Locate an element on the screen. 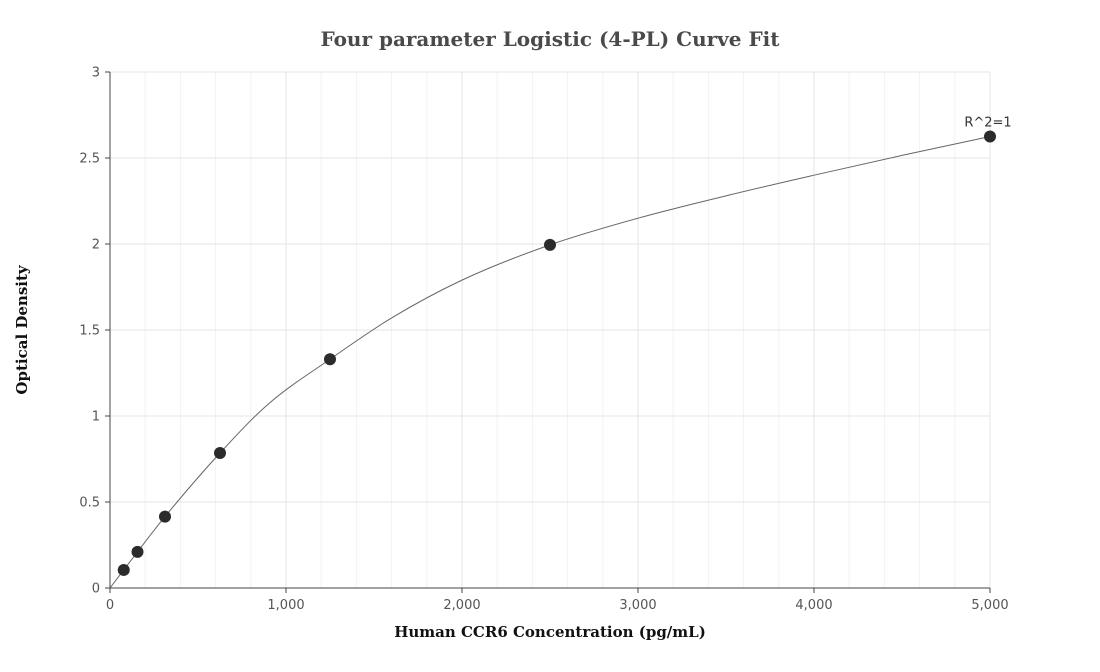 Image resolution: width=1100 pixels, height=672 pixels. x-tick-label: 2,000 is located at coordinates (461, 605).